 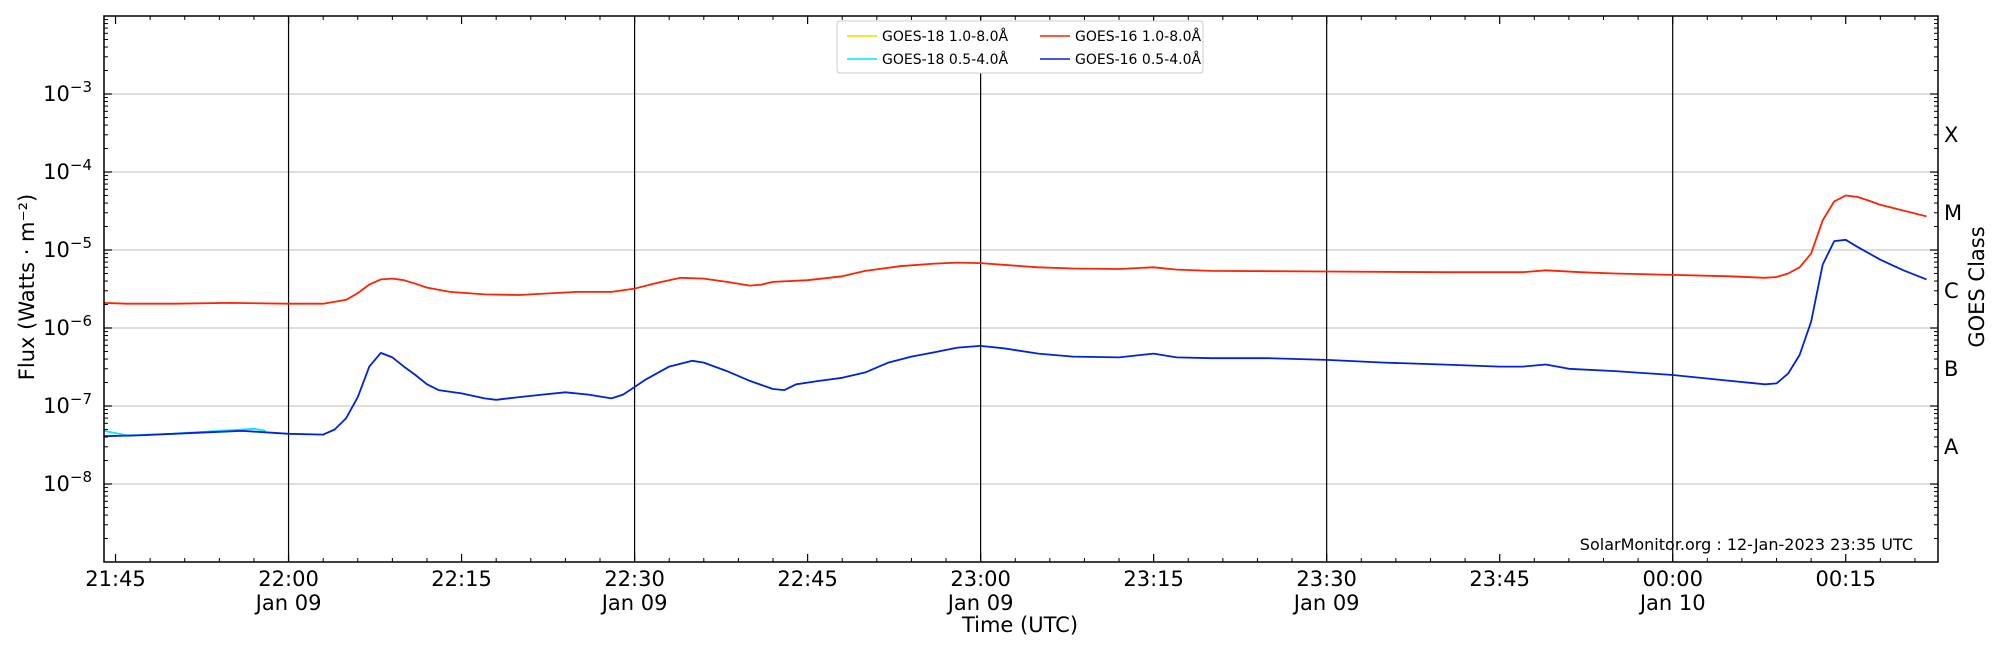 What do you see at coordinates (1138, 59) in the screenshot?
I see `legend-entry-label: GOES-16 0.5-4.0Å` at bounding box center [1138, 59].